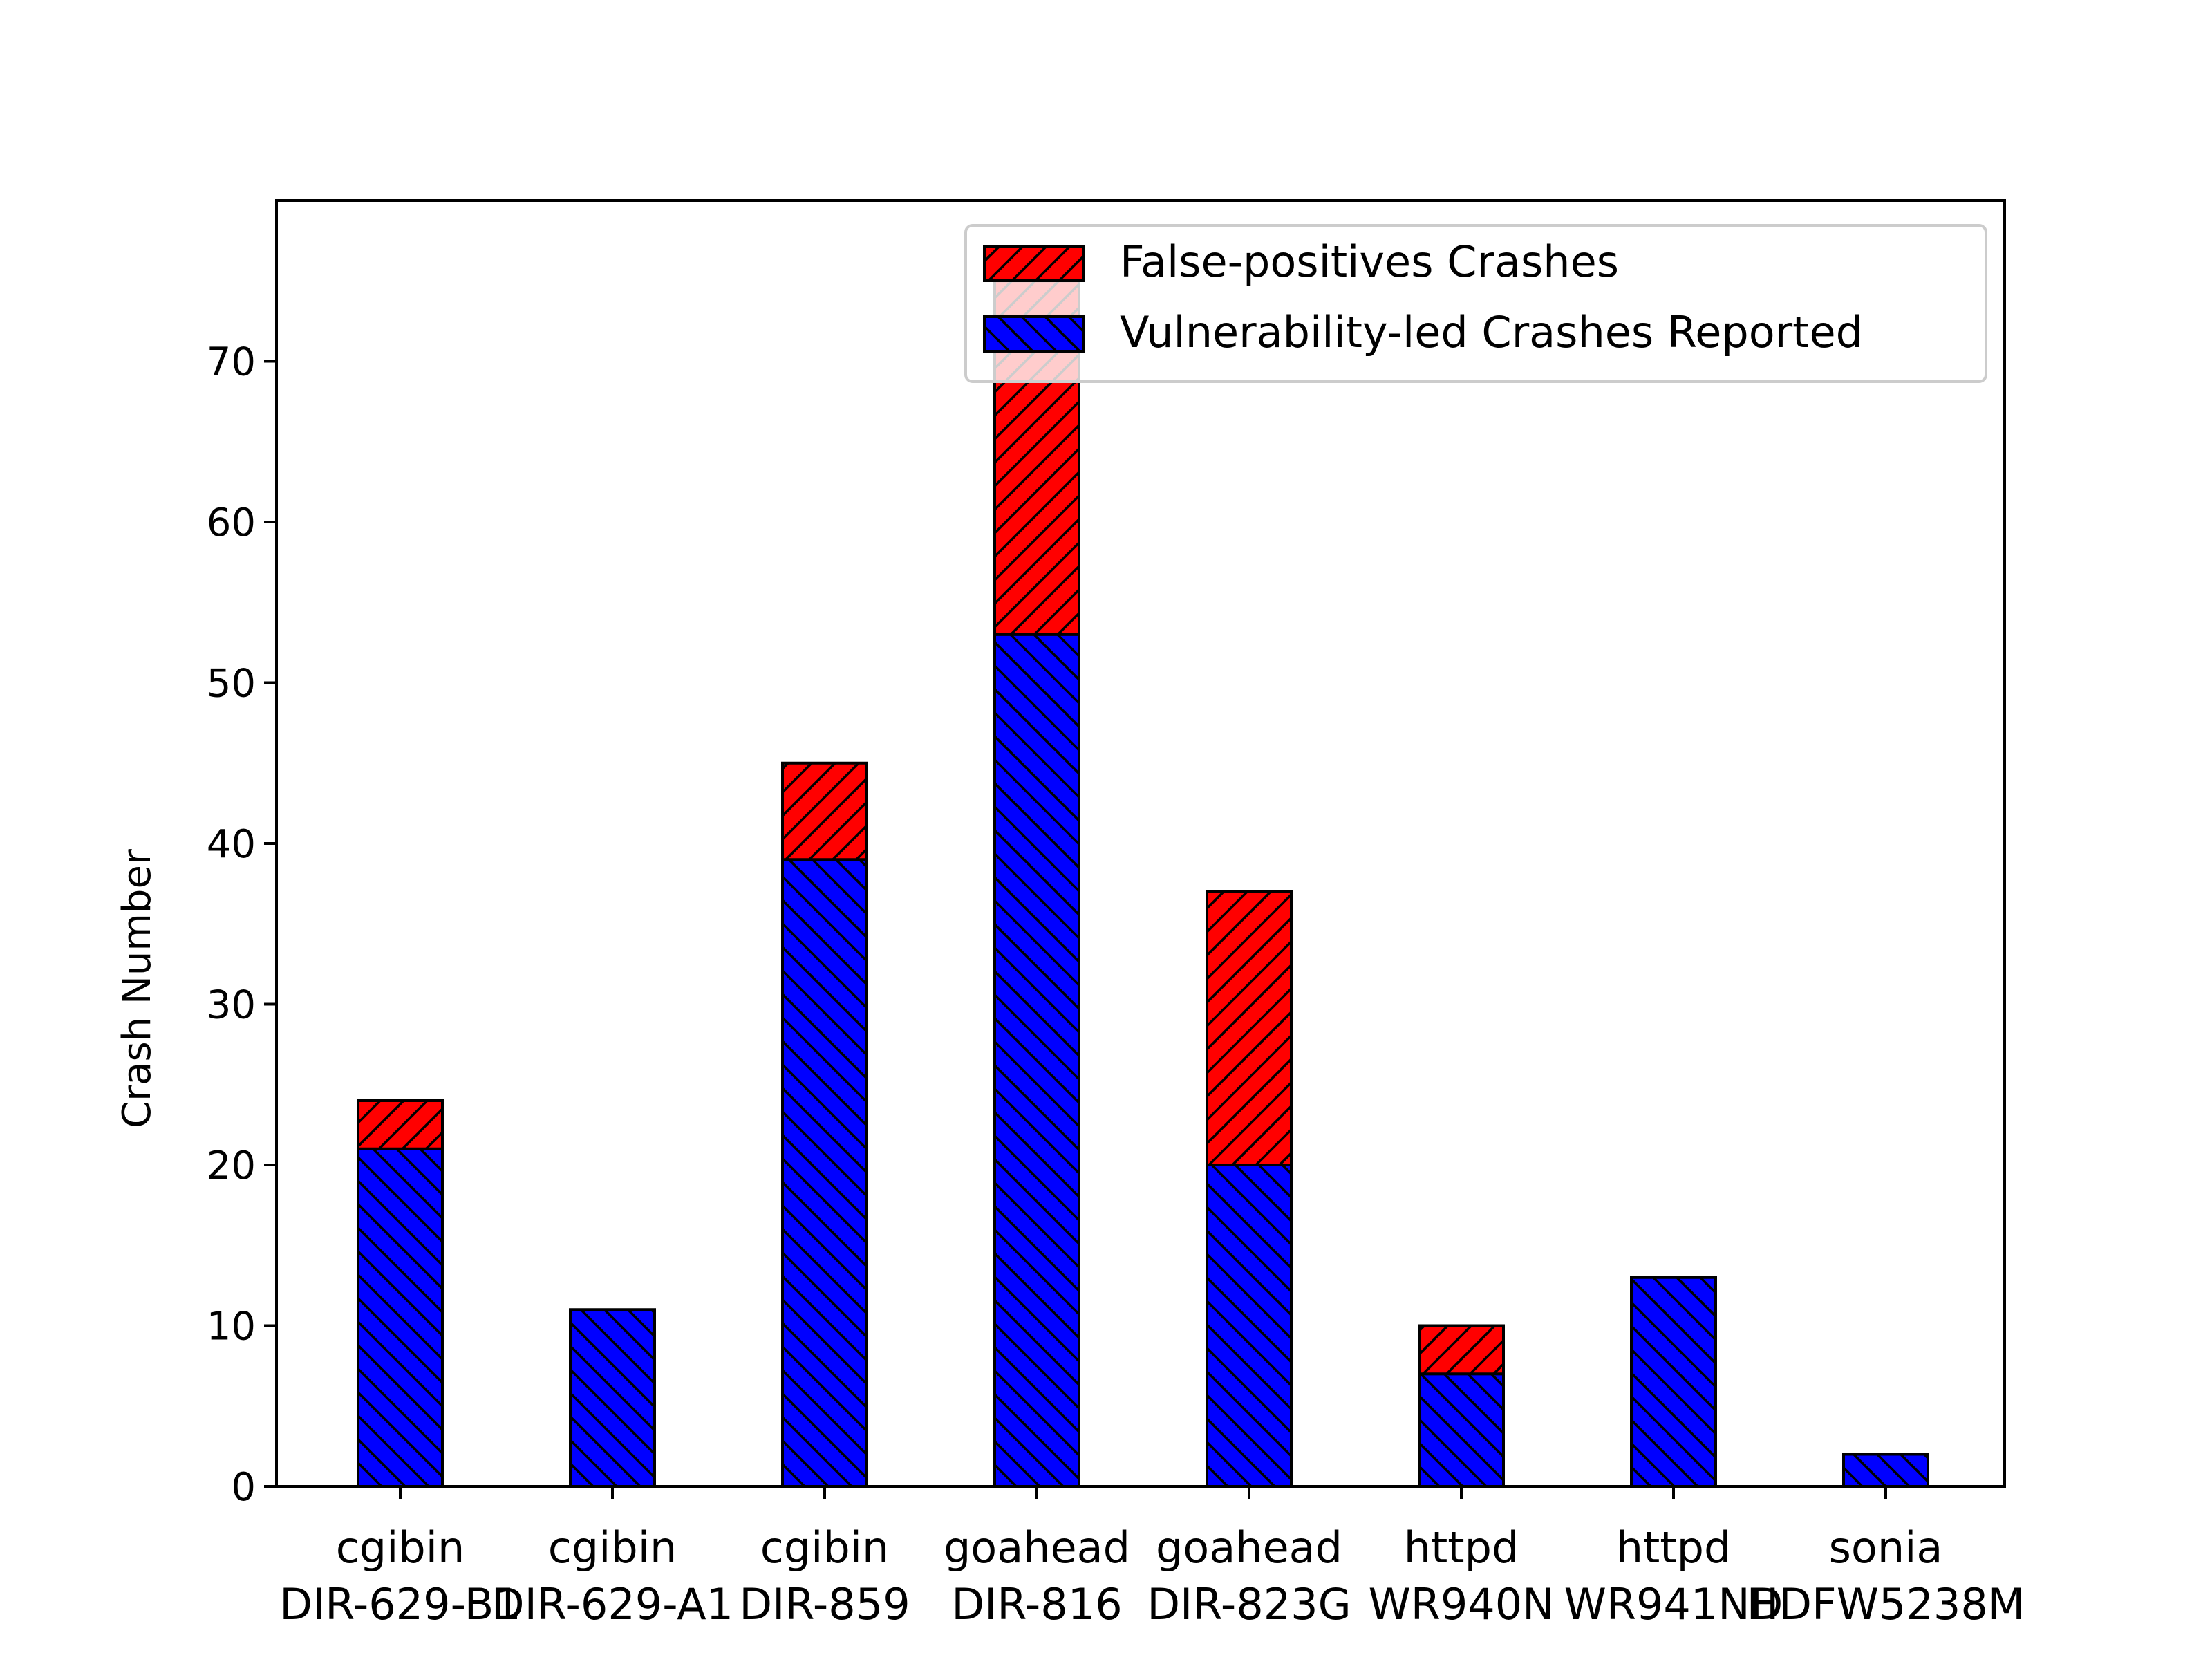 This screenshot has height=1662, width=2212. Describe the element at coordinates (1036, 1604) in the screenshot. I see `x-tick-label-bottom-3: DIR-816` at that location.